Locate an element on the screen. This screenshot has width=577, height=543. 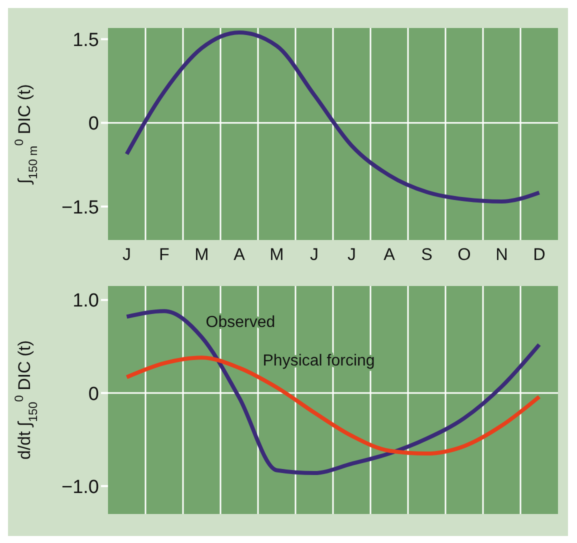
x-tick-label: O is located at coordinates (464, 254).